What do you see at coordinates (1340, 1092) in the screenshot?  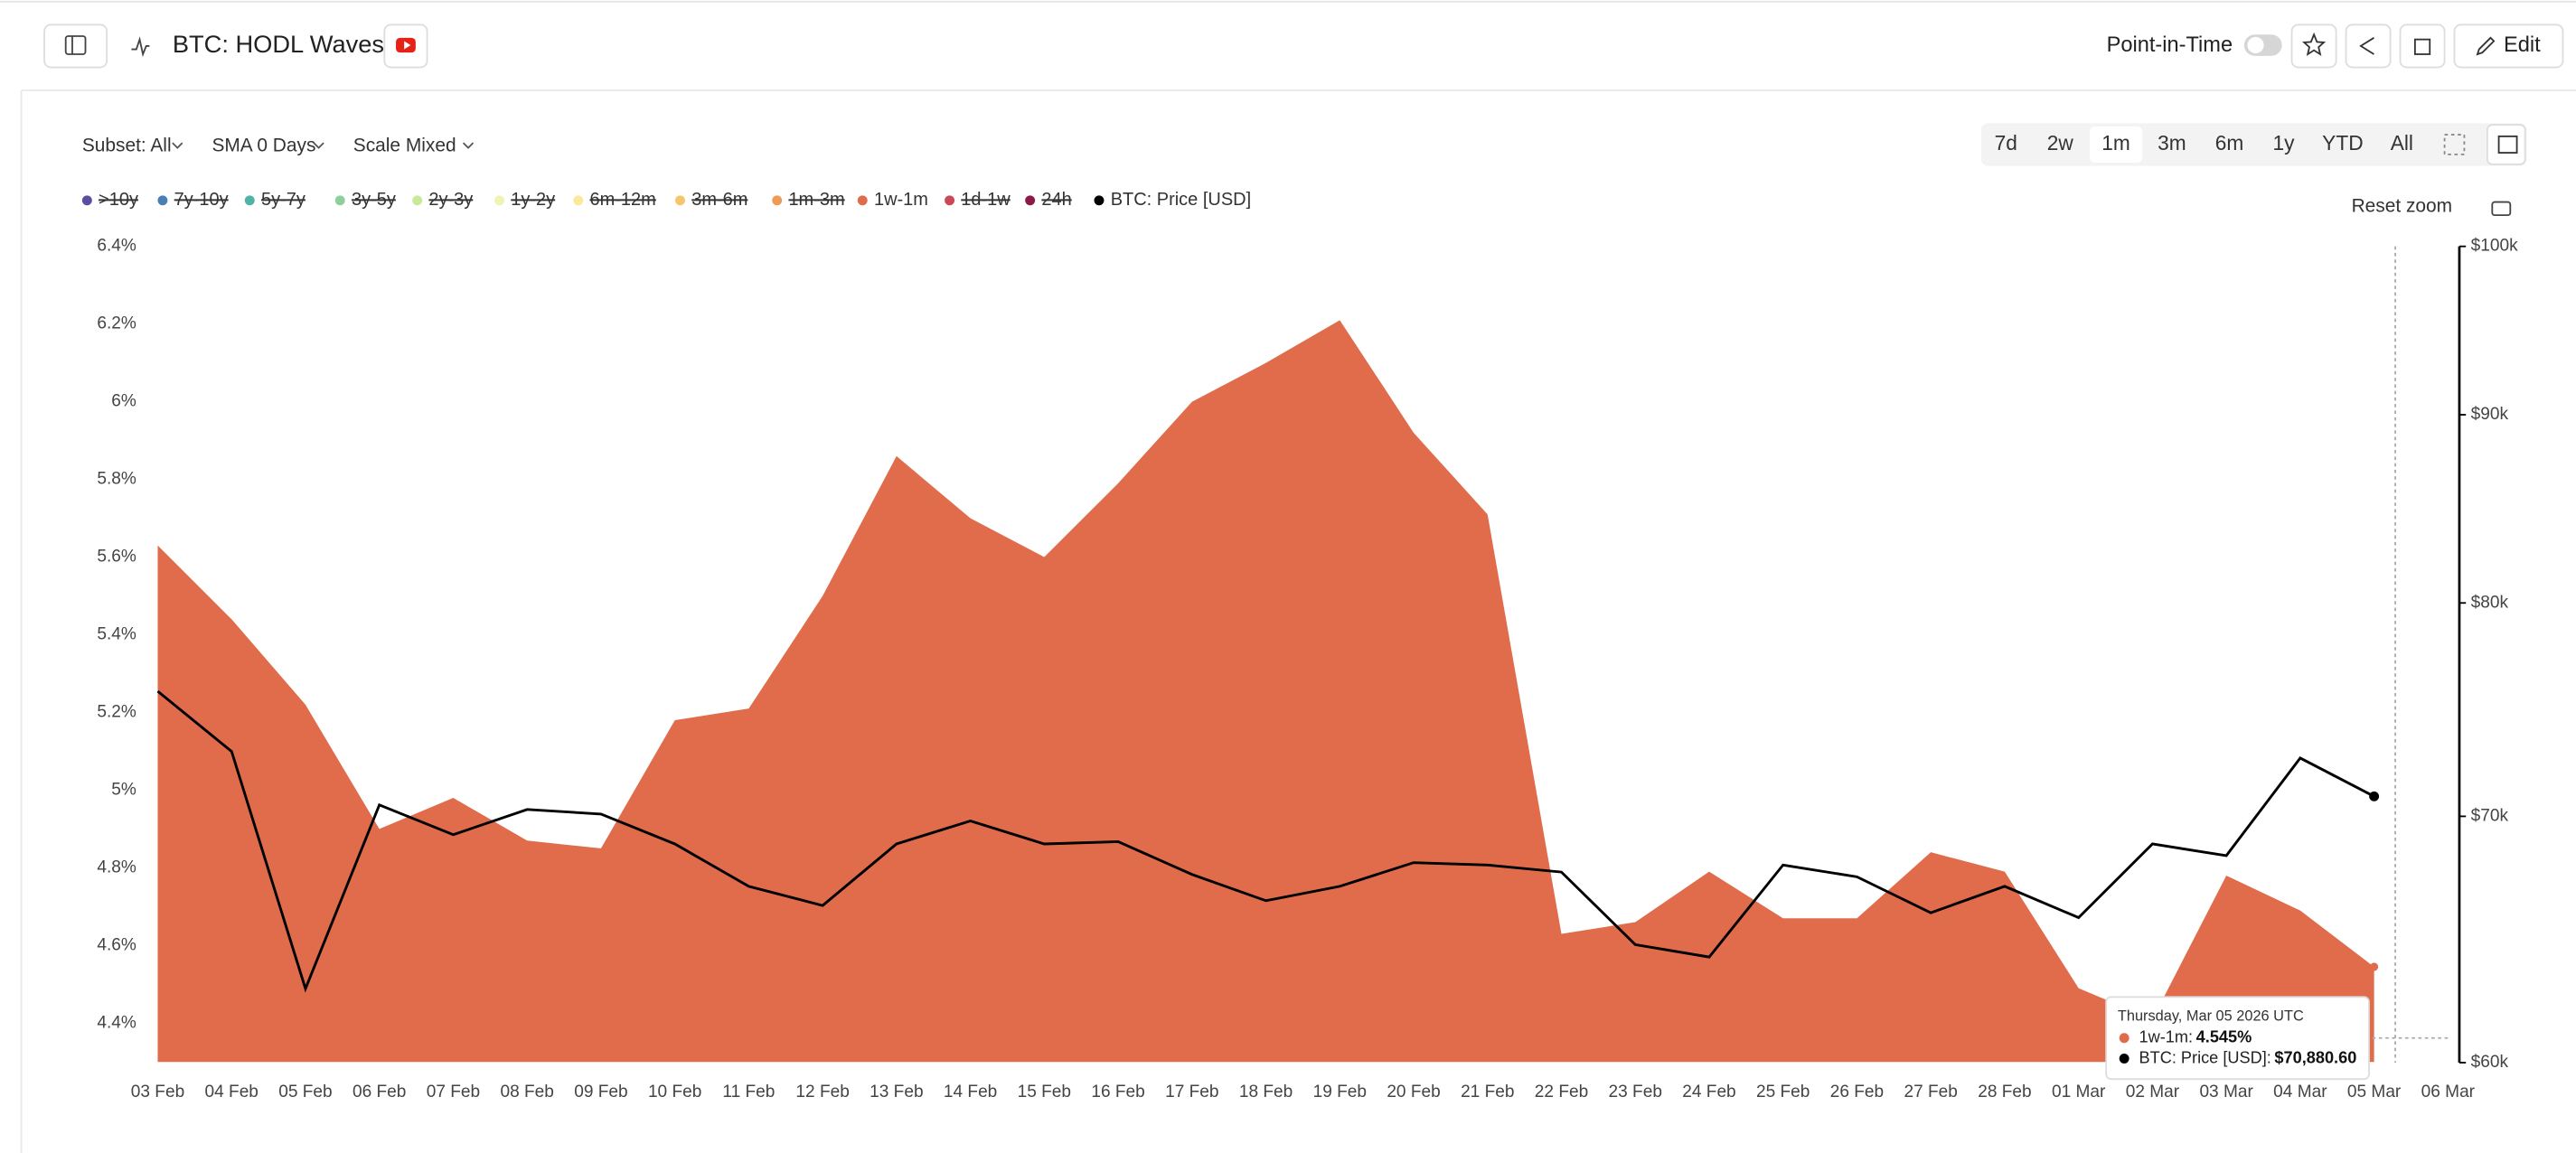 I see `x-tick-label: 19 Feb` at bounding box center [1340, 1092].